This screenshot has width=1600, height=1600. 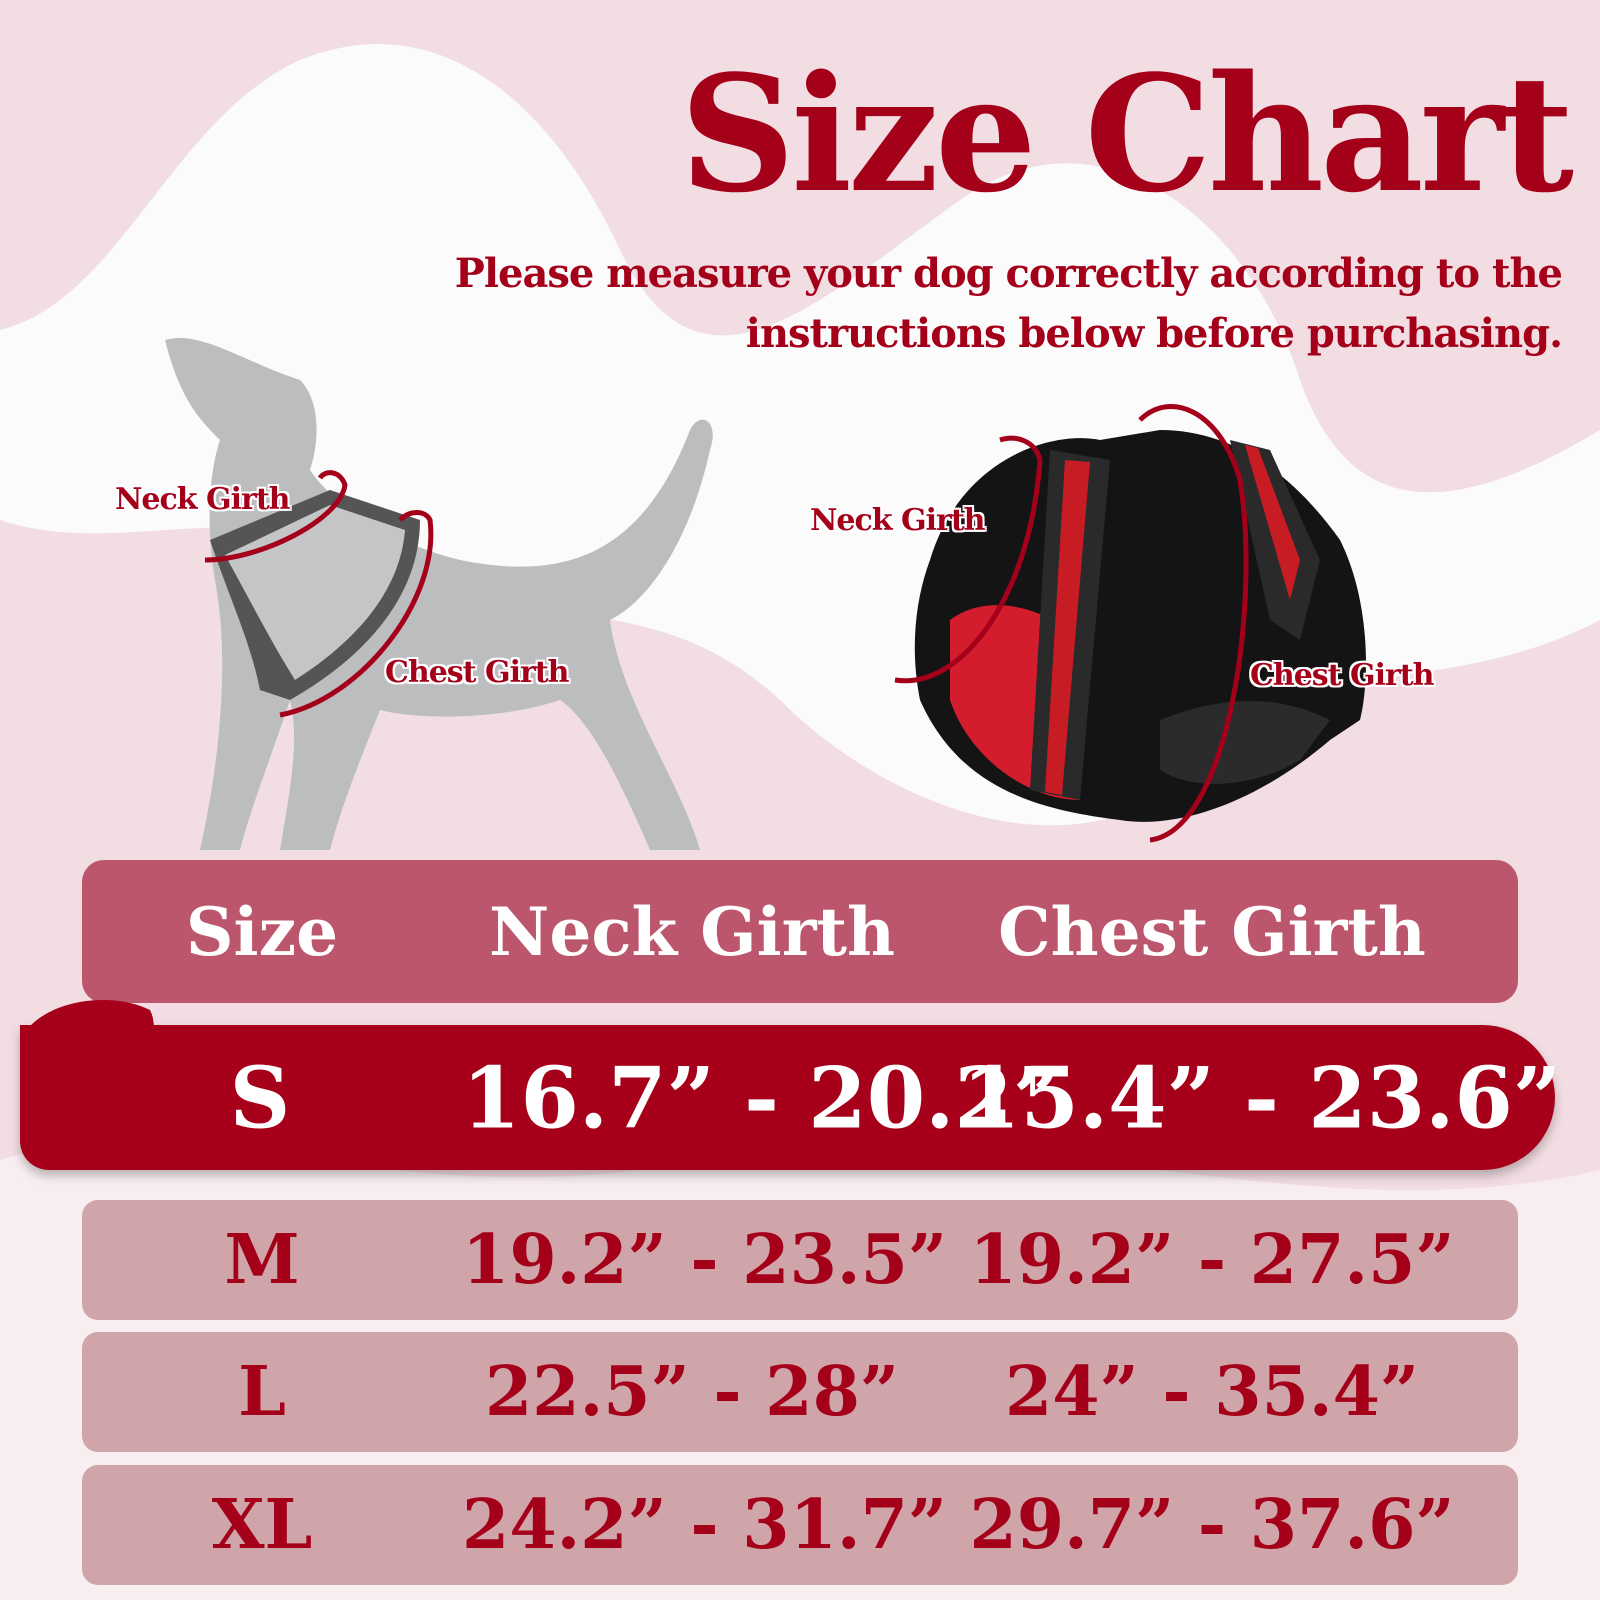 I want to click on chest-cell: 29.7” - 37.6”, so click(x=1212, y=1525).